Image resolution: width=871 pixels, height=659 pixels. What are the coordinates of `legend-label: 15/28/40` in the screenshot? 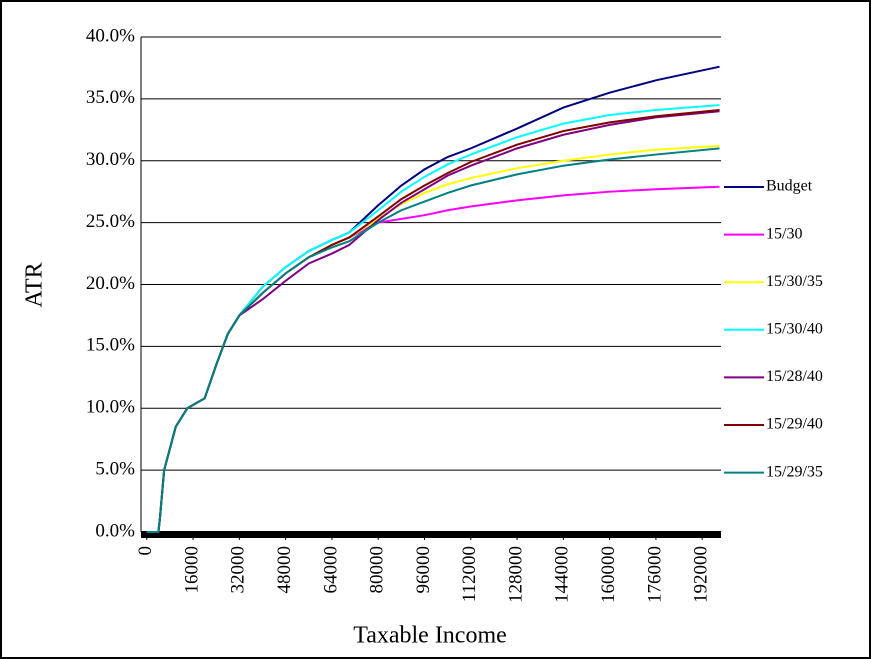 It's located at (794, 376).